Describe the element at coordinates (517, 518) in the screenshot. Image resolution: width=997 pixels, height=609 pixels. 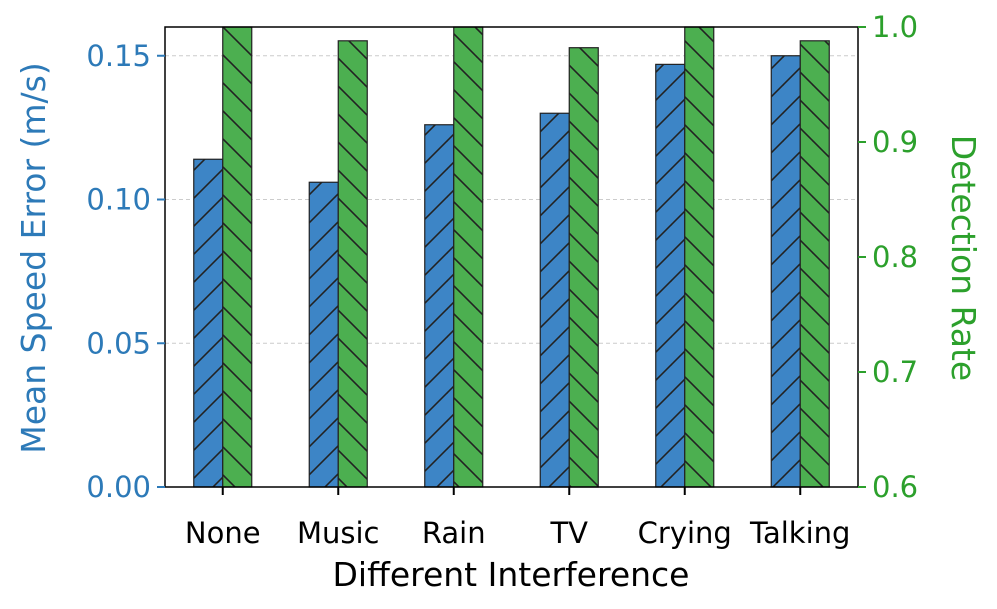
I see `x-axis: None Music Rain TV Crying Talking` at that location.